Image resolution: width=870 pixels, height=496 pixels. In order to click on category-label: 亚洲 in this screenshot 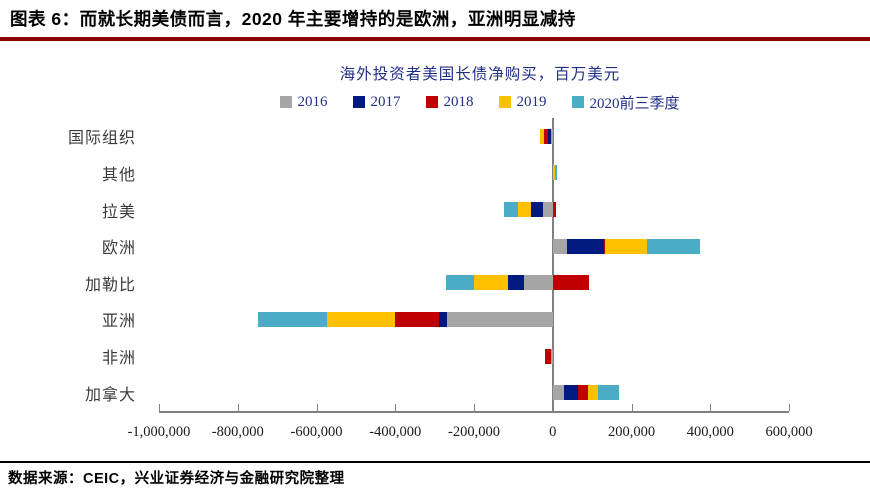, I will do `click(118, 322)`.